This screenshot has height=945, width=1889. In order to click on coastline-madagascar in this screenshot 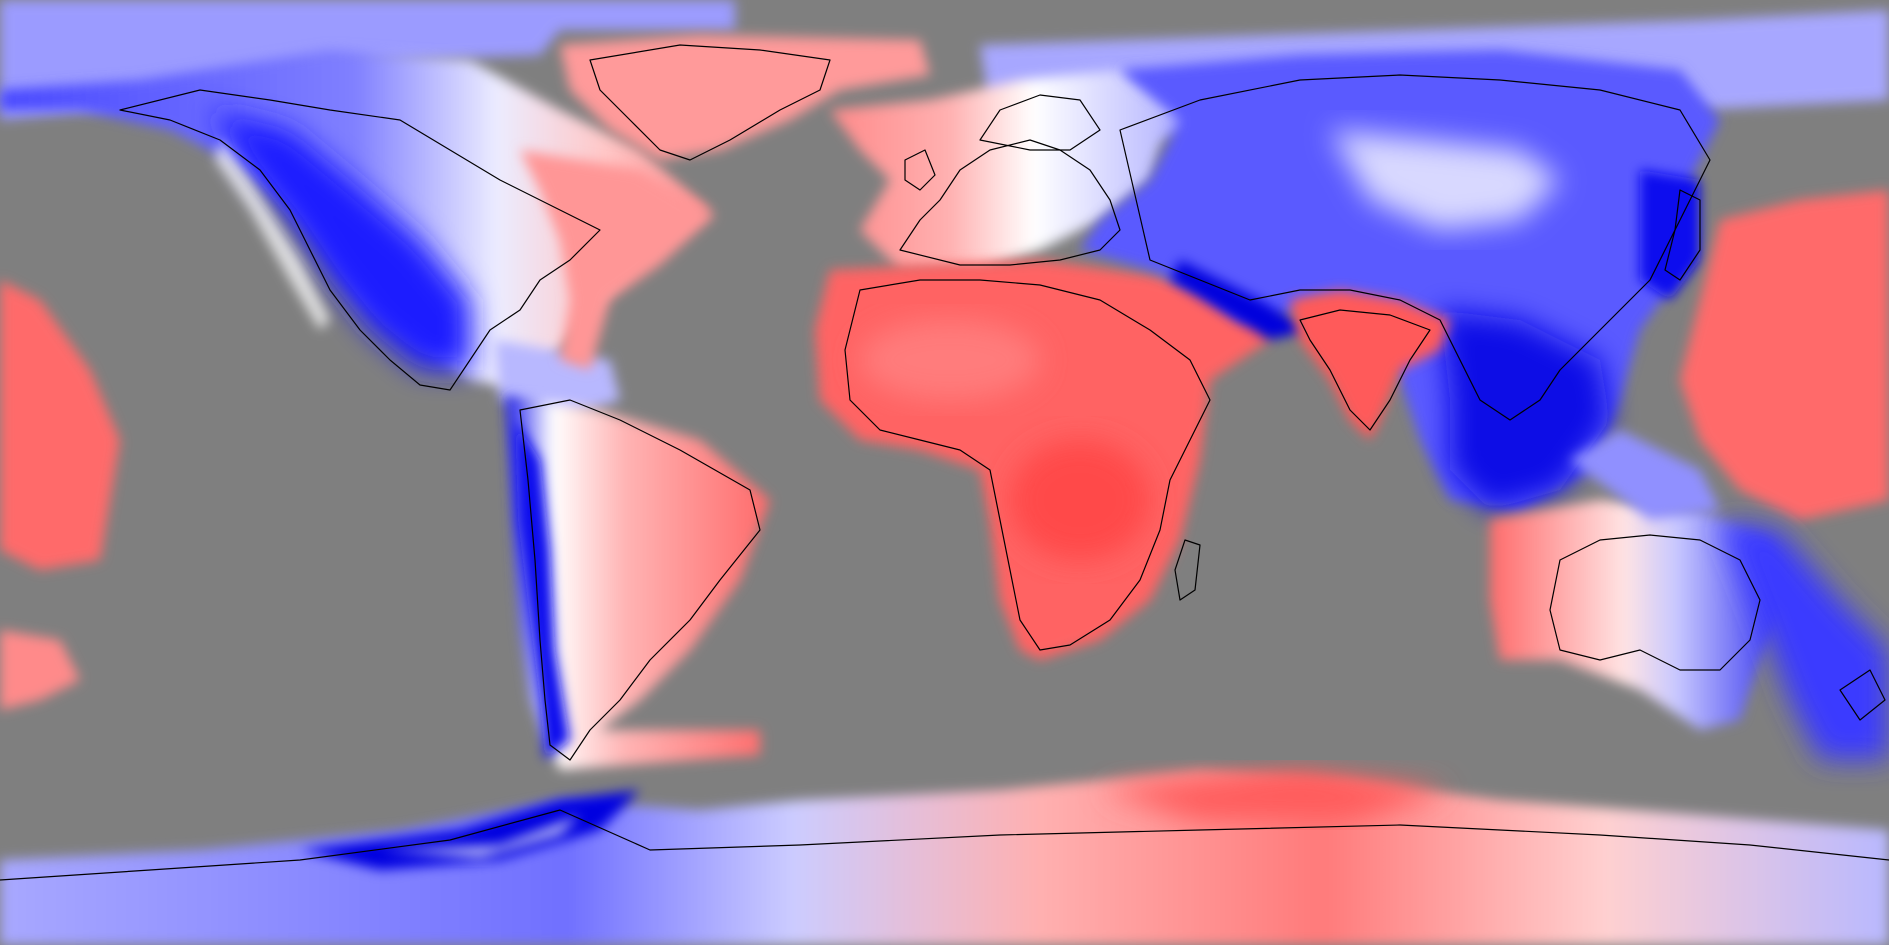, I will do `click(1187, 570)`.